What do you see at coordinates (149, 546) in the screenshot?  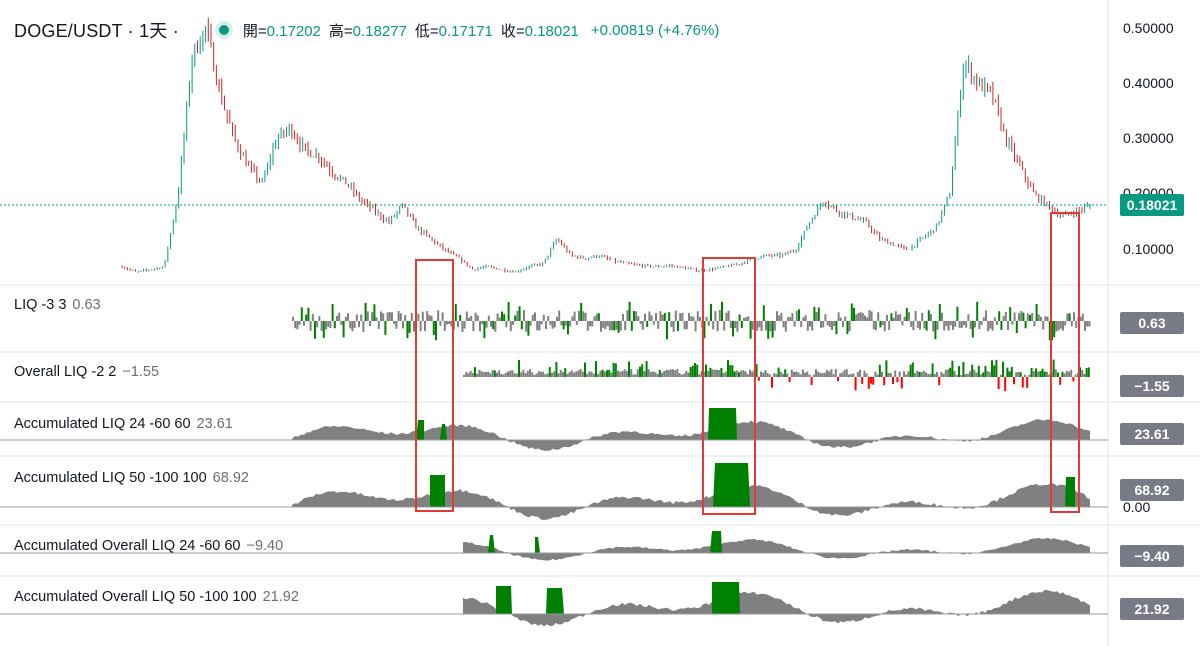 I see `pane-label-acc-overall-24: Accumulated Overall LIQ 24 -60 60 −9.40` at bounding box center [149, 546].